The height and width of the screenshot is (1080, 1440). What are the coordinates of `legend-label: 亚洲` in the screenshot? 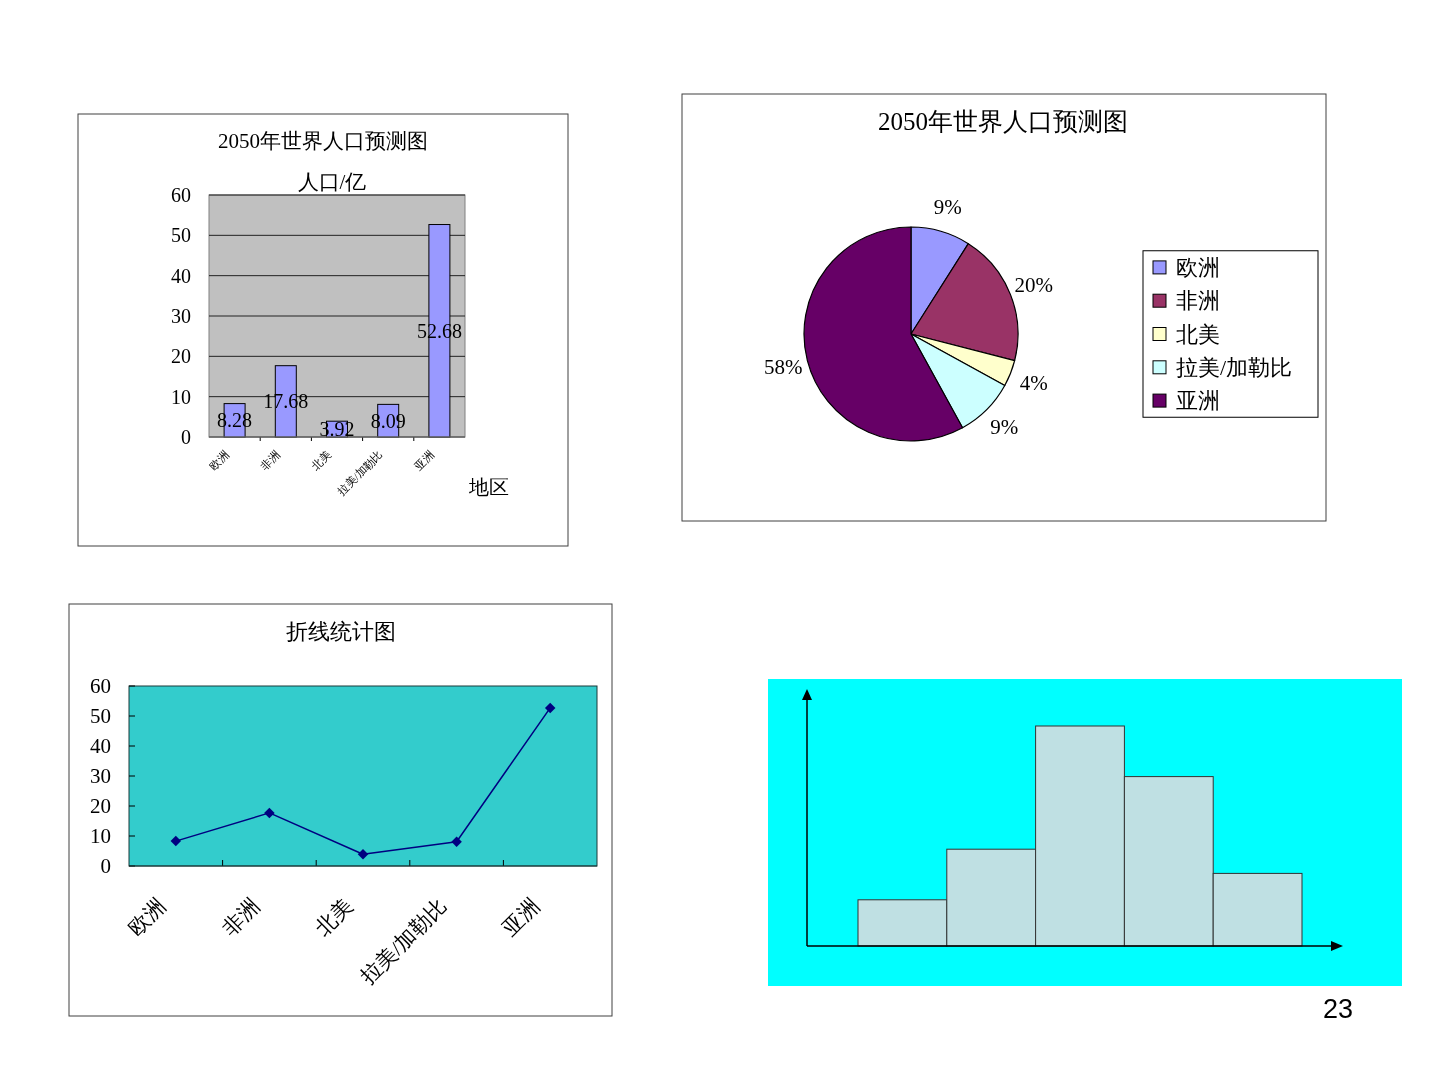 It's located at (1198, 401).